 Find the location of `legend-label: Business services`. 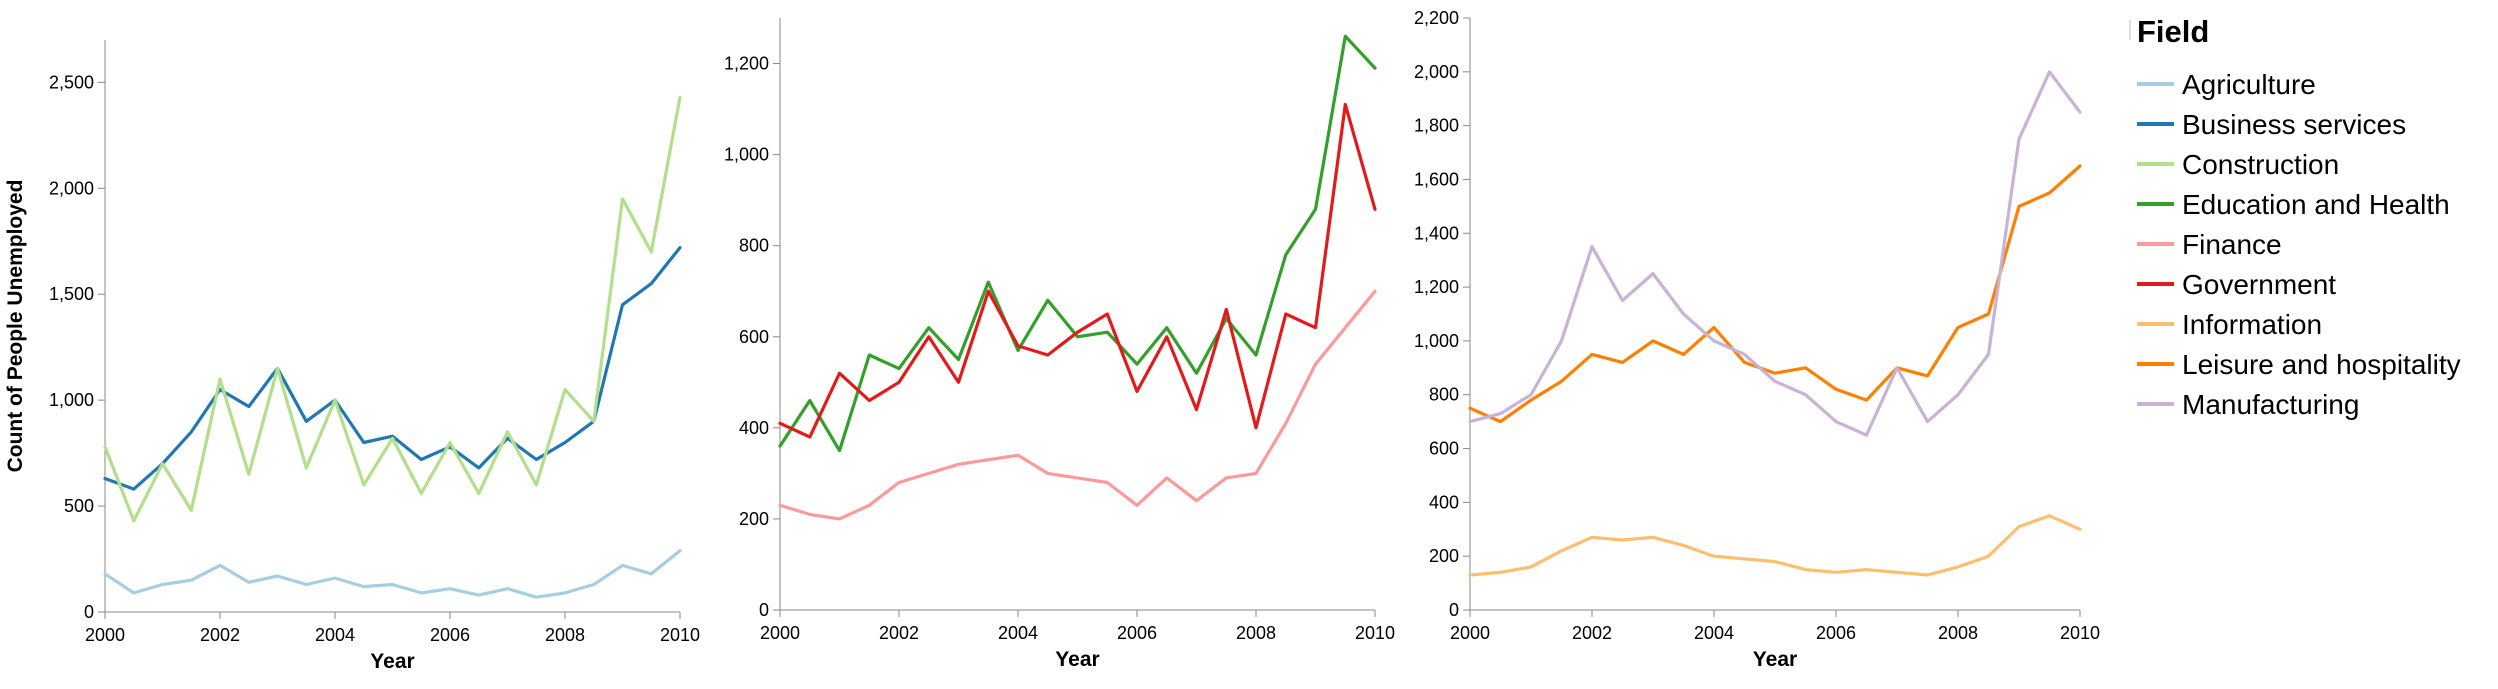

legend-label: Business services is located at coordinates (2294, 124).